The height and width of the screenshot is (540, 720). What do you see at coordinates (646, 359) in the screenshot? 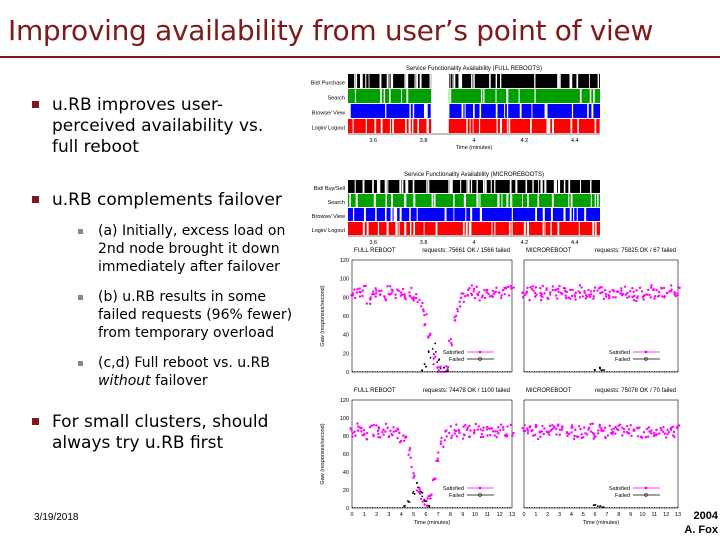
I see `legend-failed-marker` at bounding box center [646, 359].